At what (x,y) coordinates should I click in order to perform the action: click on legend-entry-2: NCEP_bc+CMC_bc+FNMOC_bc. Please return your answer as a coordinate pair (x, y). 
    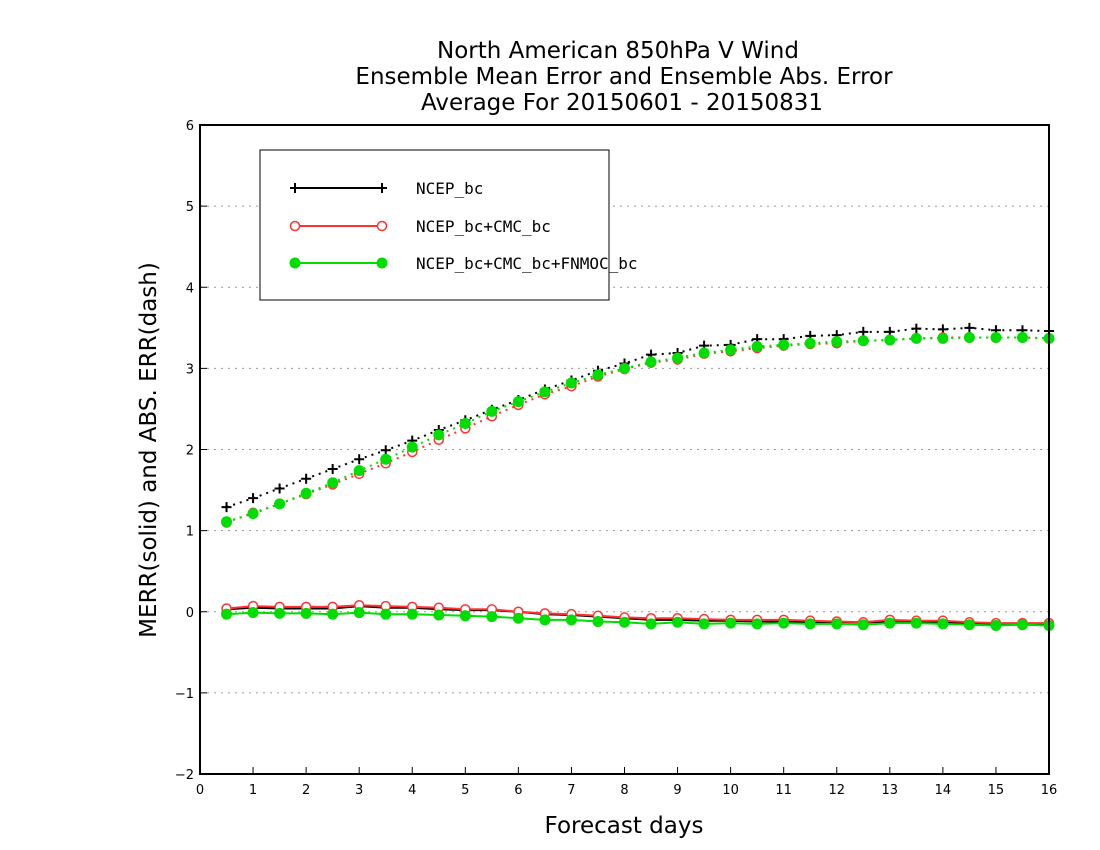
    Looking at the image, I should click on (463, 263).